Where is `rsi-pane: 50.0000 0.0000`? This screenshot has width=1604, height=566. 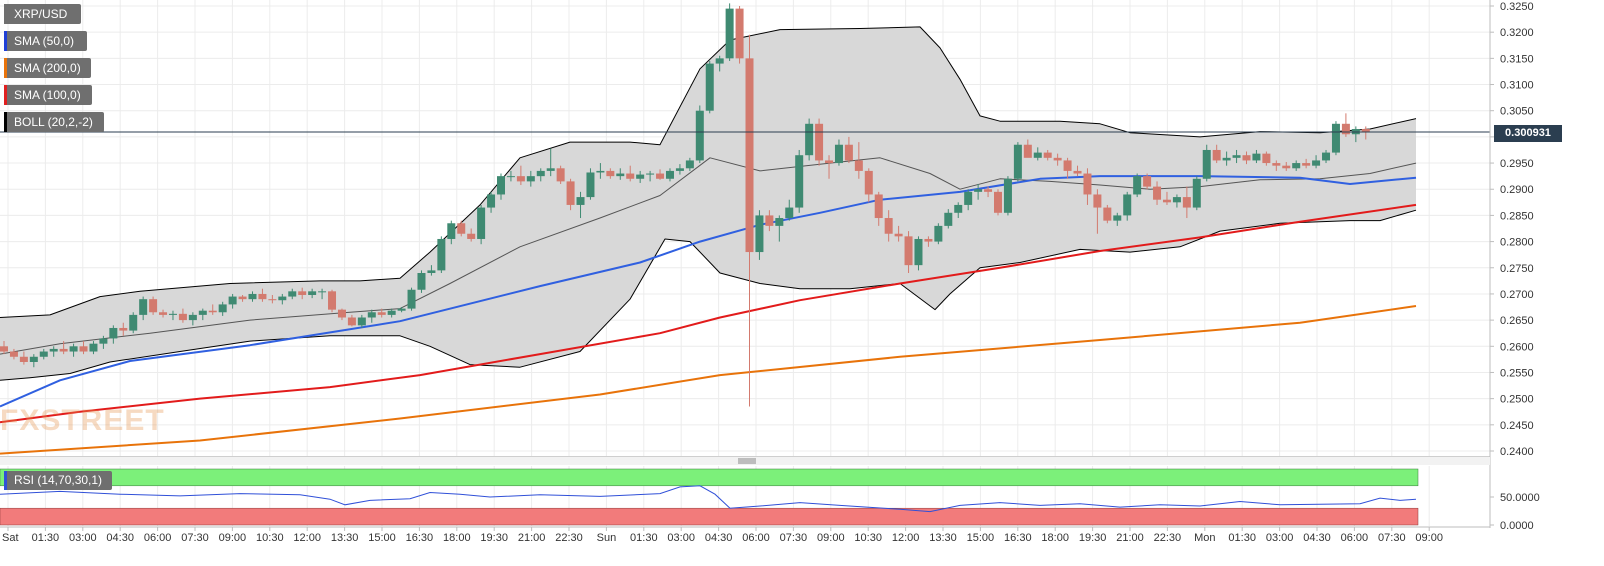
rsi-pane: 50.0000 0.0000 is located at coordinates (770, 500).